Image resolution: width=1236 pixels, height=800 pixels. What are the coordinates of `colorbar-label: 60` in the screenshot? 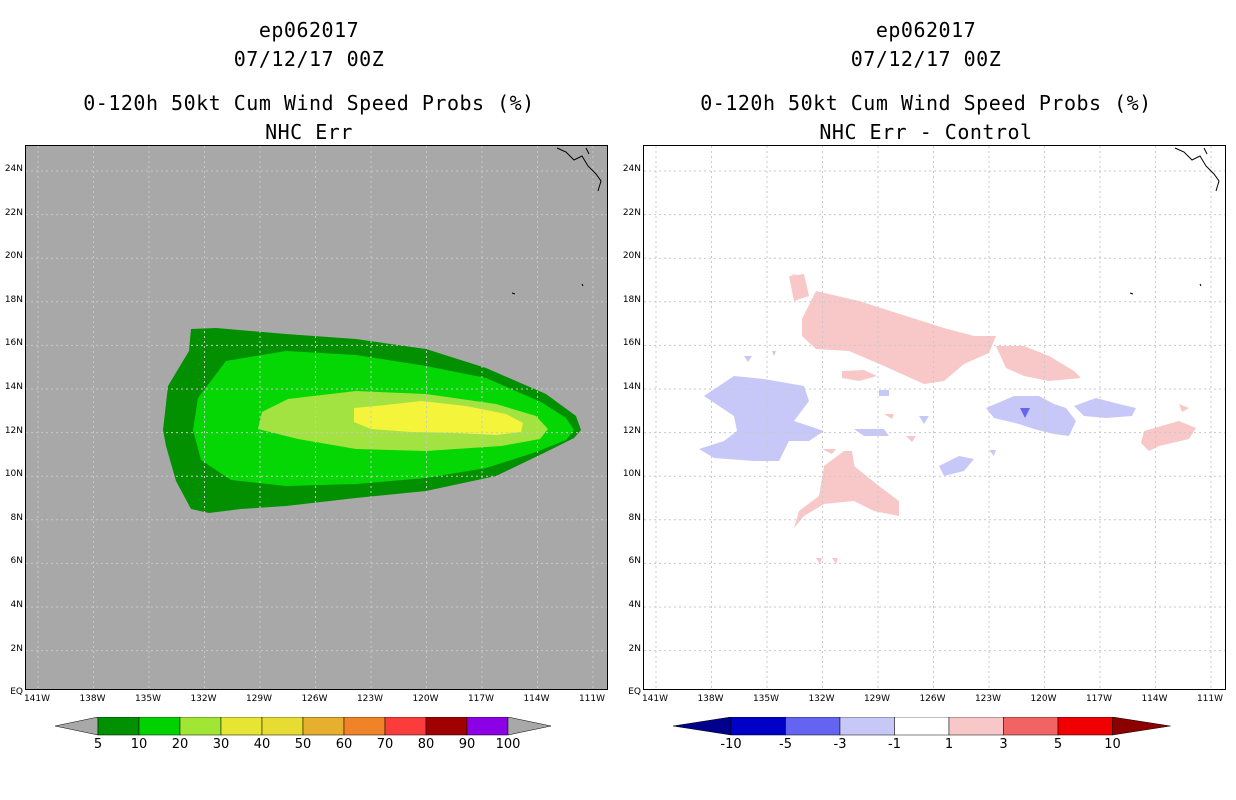 It's located at (344, 744).